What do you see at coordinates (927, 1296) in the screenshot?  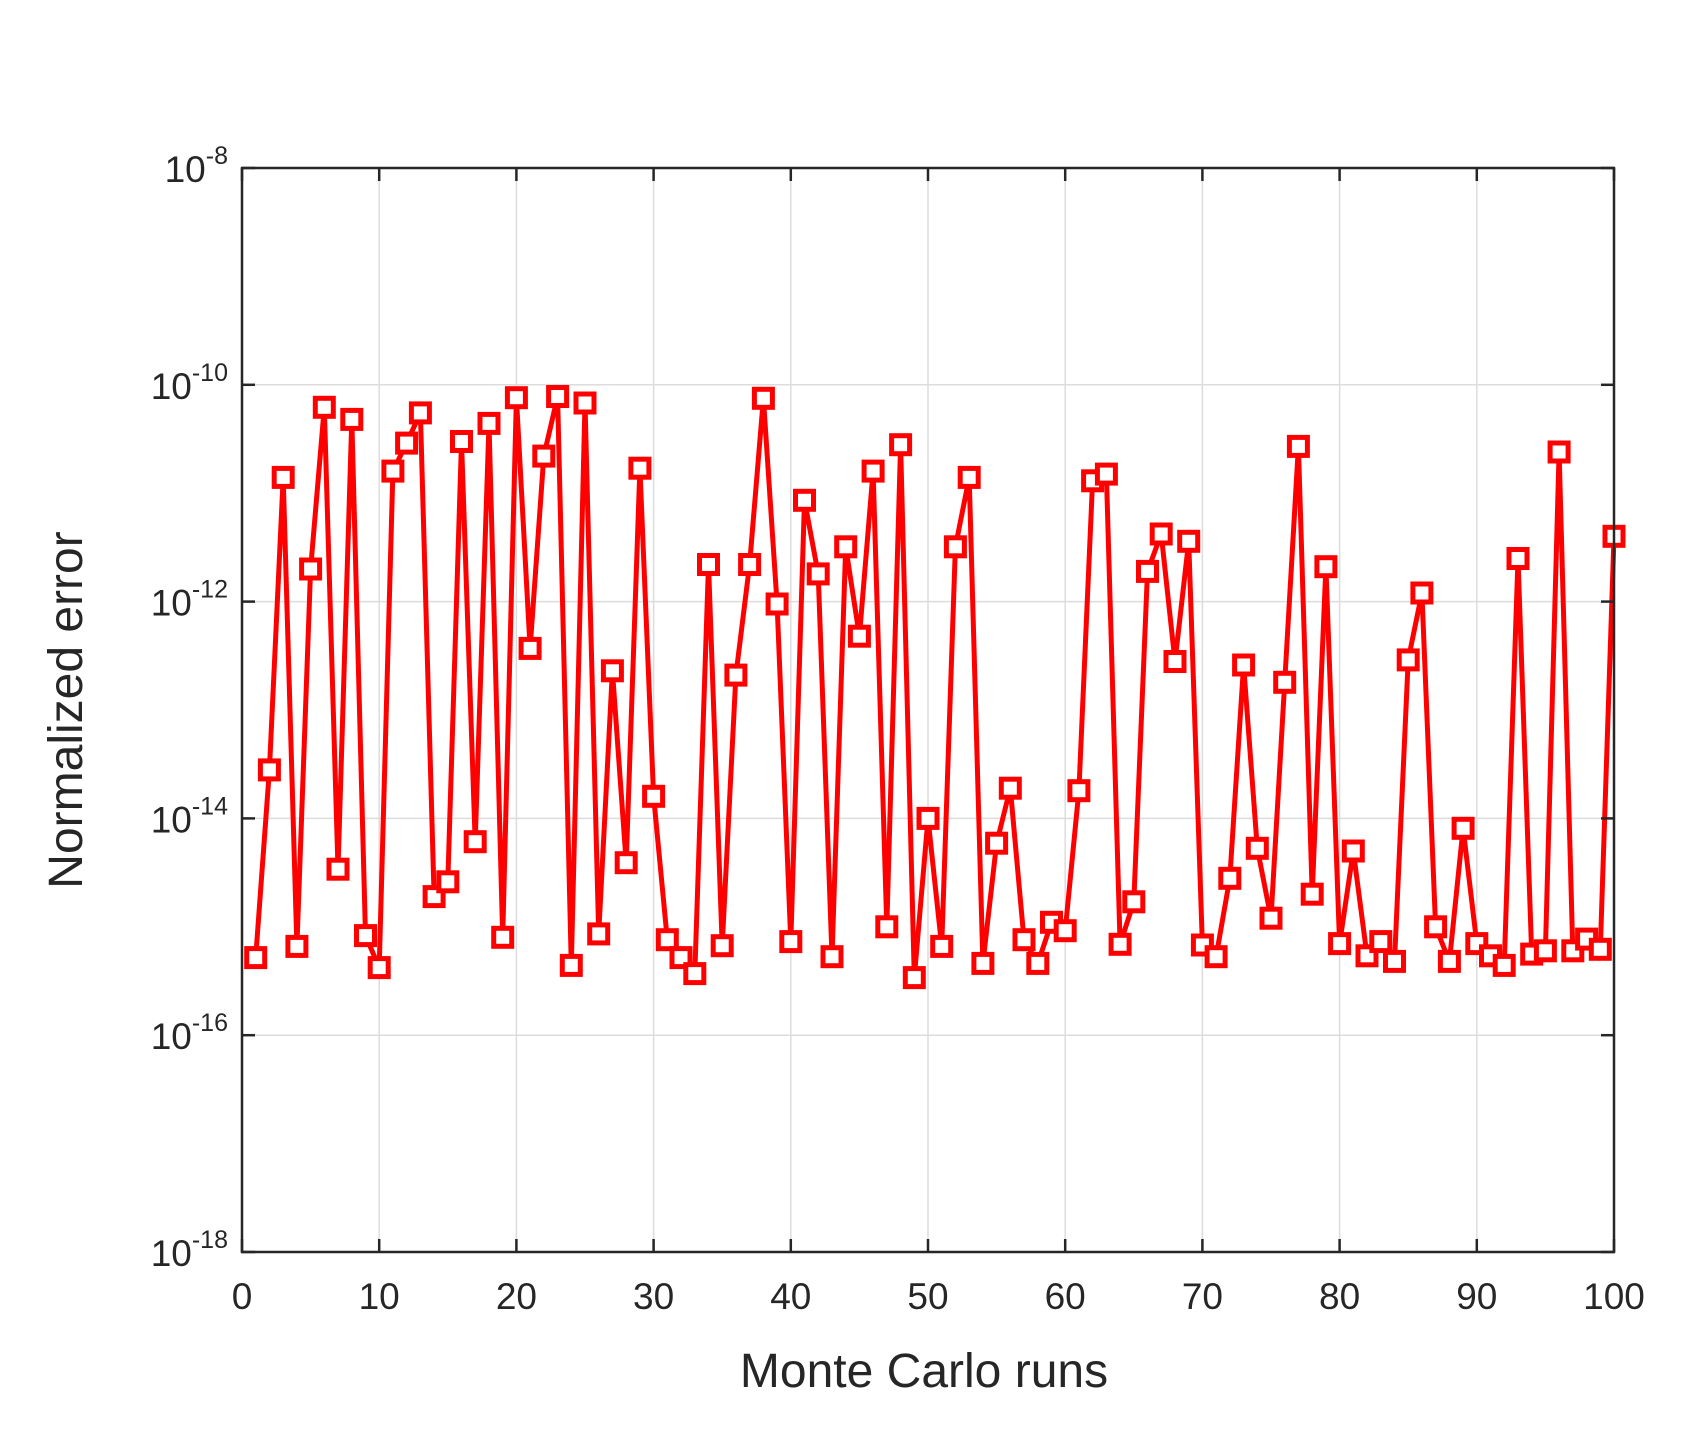 I see `x-tick-label: 50` at bounding box center [927, 1296].